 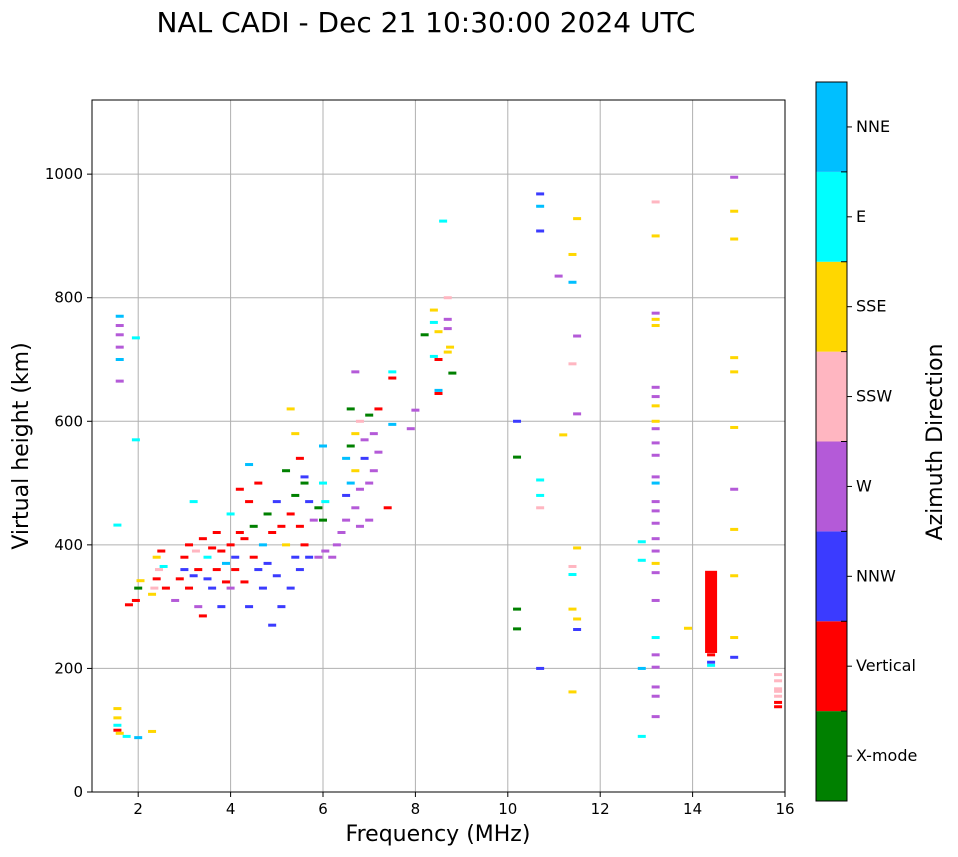 What do you see at coordinates (64, 174) in the screenshot?
I see `y-tick-label: 1000` at bounding box center [64, 174].